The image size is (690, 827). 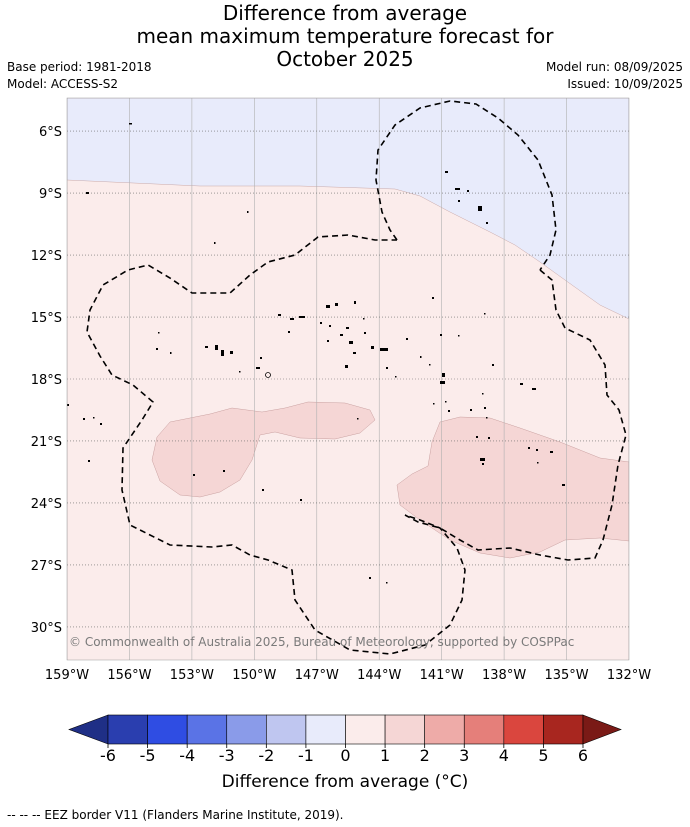 I want to click on eez-border-north, so click(x=466, y=185).